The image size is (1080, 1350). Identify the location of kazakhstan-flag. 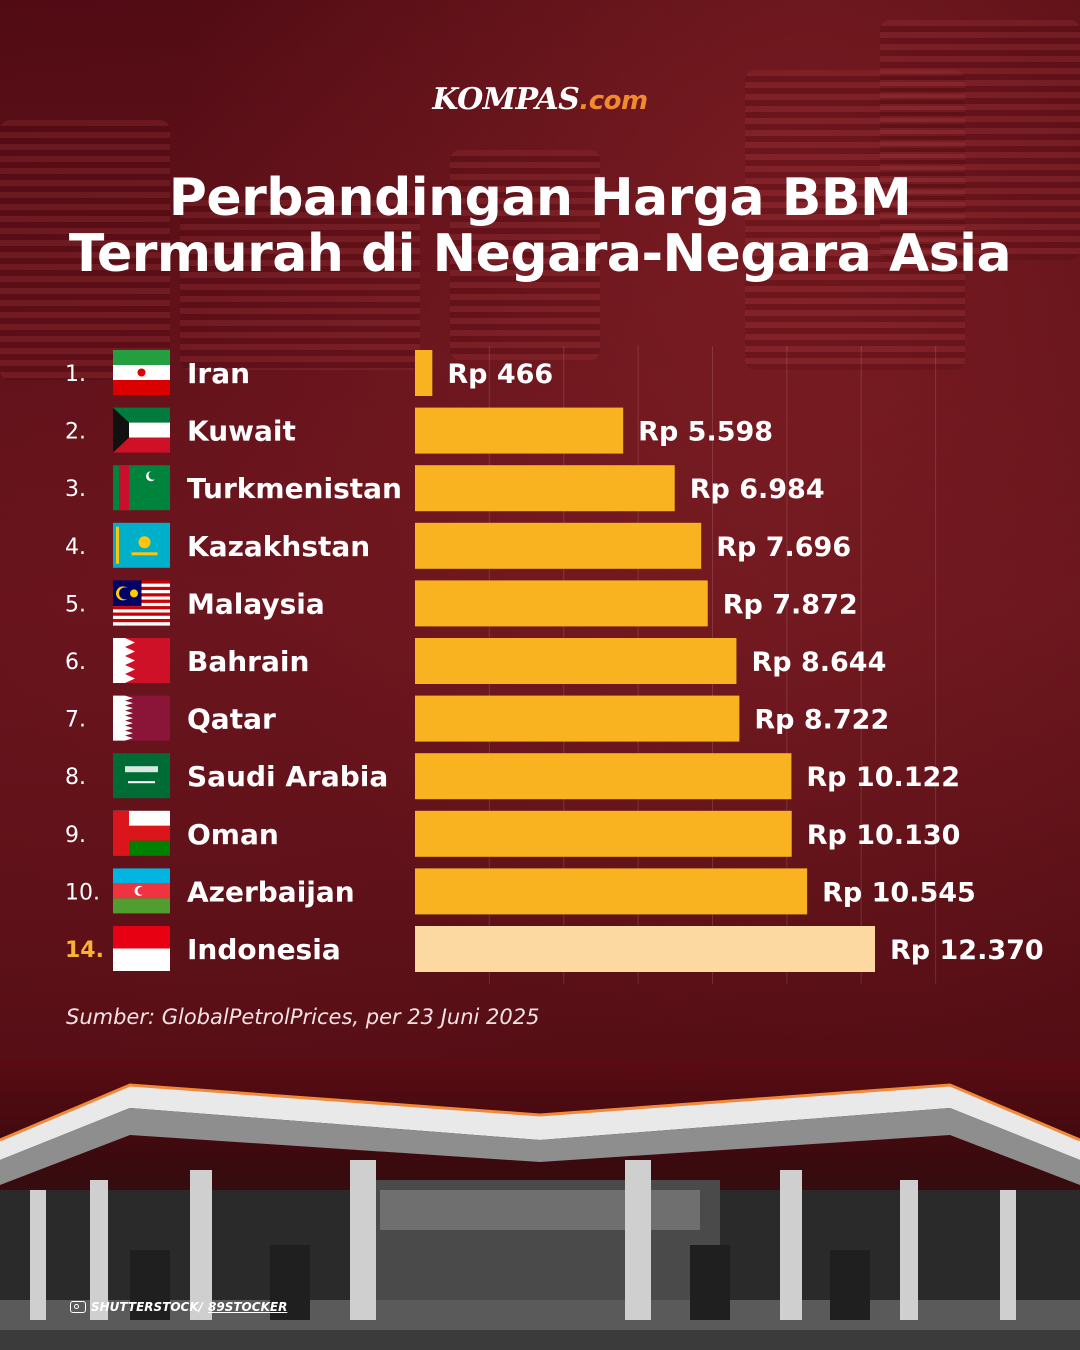
(141, 545).